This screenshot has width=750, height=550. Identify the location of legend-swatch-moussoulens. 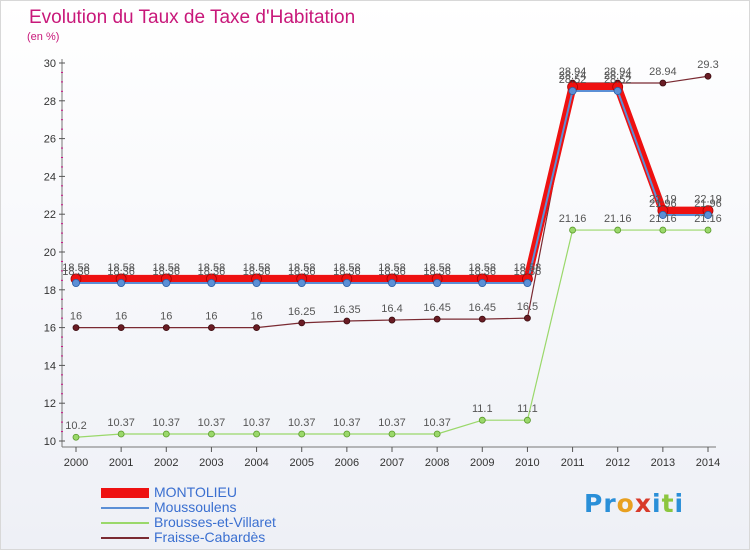
(125, 507).